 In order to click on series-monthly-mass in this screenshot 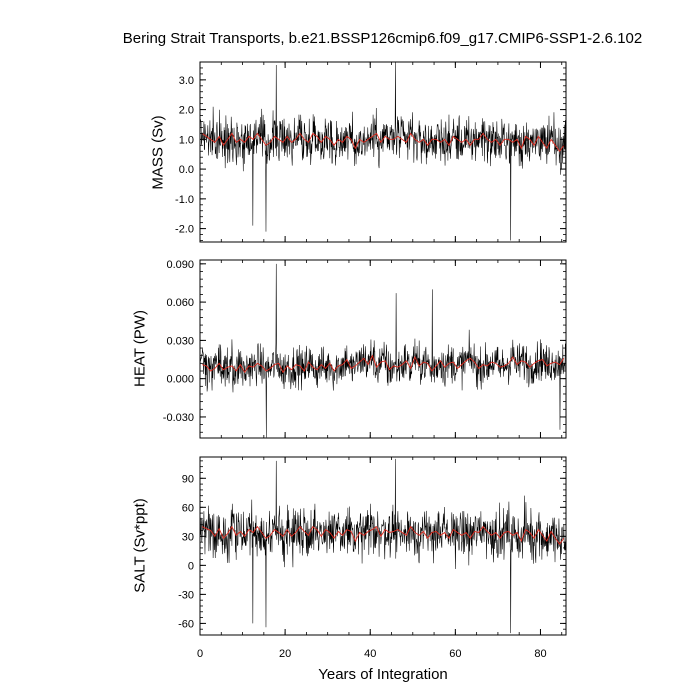, I will do `click(383, 151)`.